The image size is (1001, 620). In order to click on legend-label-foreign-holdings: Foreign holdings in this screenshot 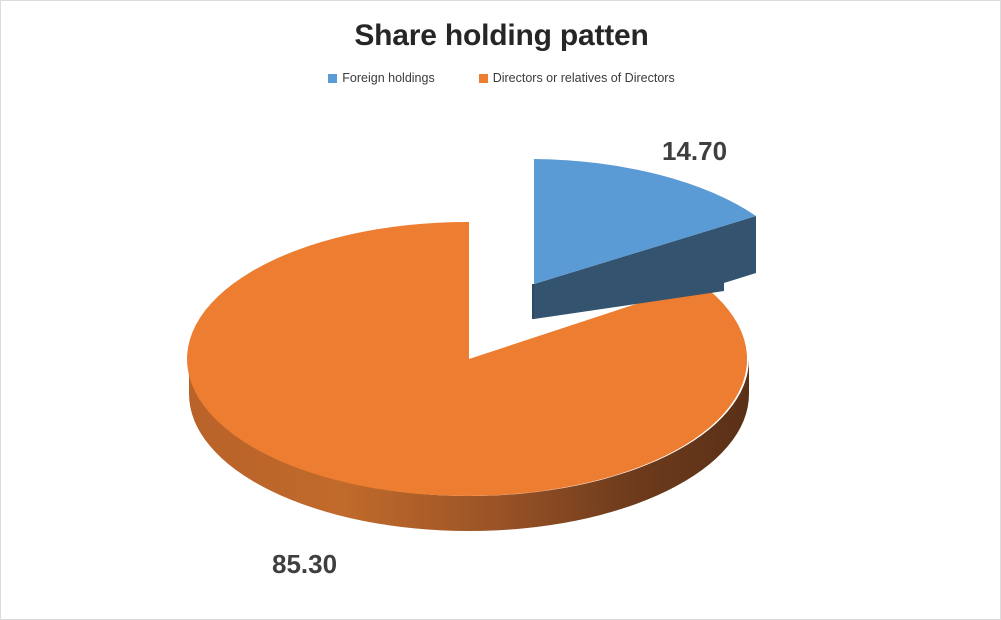, I will do `click(388, 78)`.